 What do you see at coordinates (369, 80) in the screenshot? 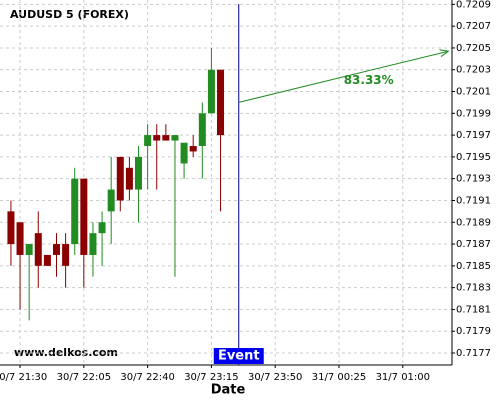
I see `arrow-label: 83.33%` at bounding box center [369, 80].